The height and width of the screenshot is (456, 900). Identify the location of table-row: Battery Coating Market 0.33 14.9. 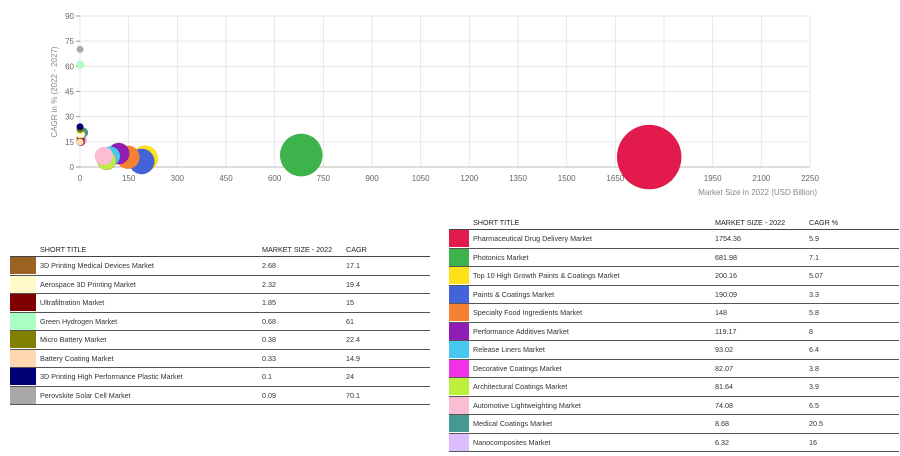
(220, 358).